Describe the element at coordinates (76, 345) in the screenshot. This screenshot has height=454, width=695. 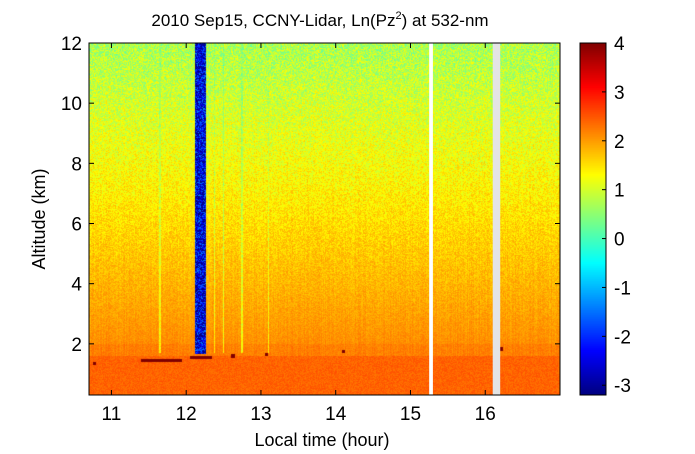
I see `y-tick-label: 2` at that location.